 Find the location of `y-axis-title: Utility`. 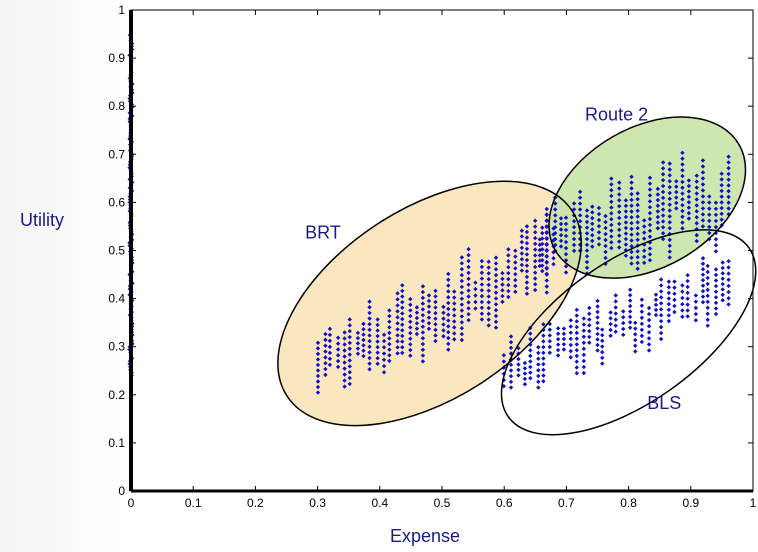

y-axis-title: Utility is located at coordinates (42, 220).